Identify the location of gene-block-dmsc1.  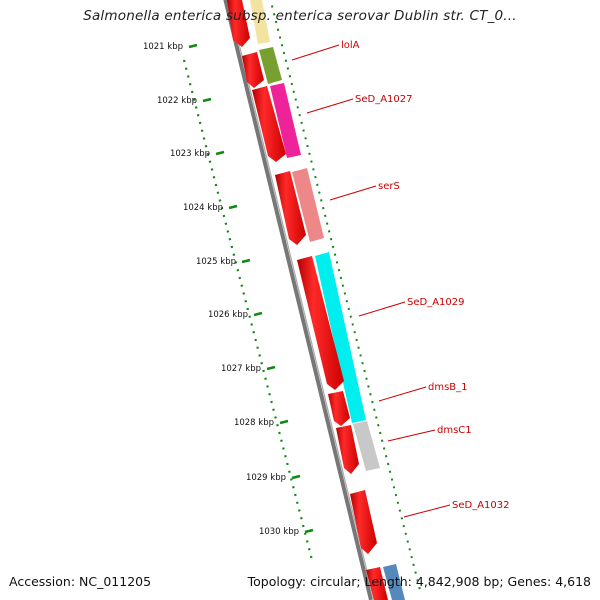
(366, 446).